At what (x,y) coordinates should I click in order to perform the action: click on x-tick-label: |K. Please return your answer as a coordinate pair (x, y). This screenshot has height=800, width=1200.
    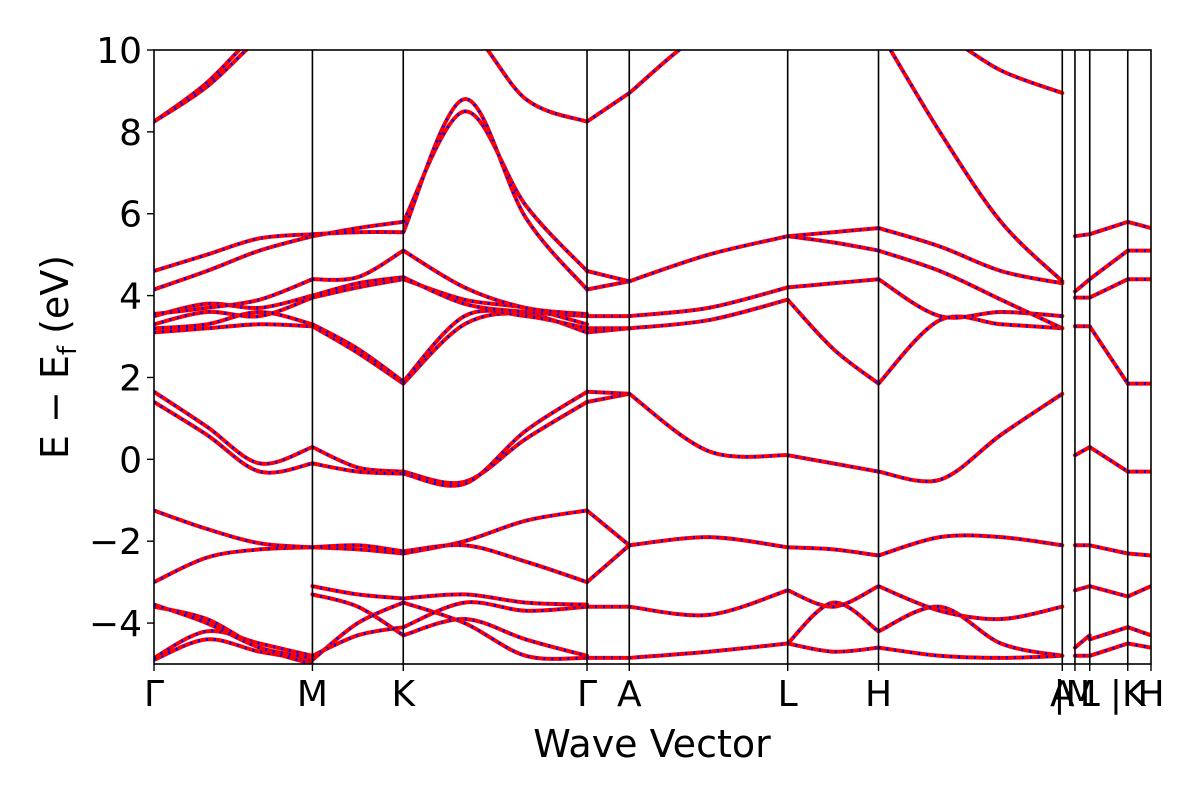
    Looking at the image, I should click on (1128, 694).